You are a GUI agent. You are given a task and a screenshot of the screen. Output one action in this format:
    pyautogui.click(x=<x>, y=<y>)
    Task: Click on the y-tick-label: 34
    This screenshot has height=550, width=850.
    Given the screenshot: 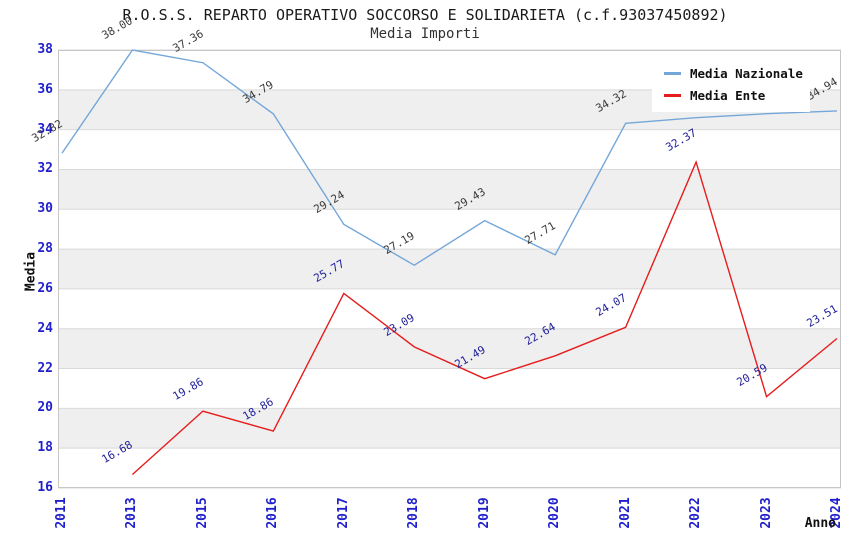 What is the action you would take?
    pyautogui.click(x=45, y=129)
    